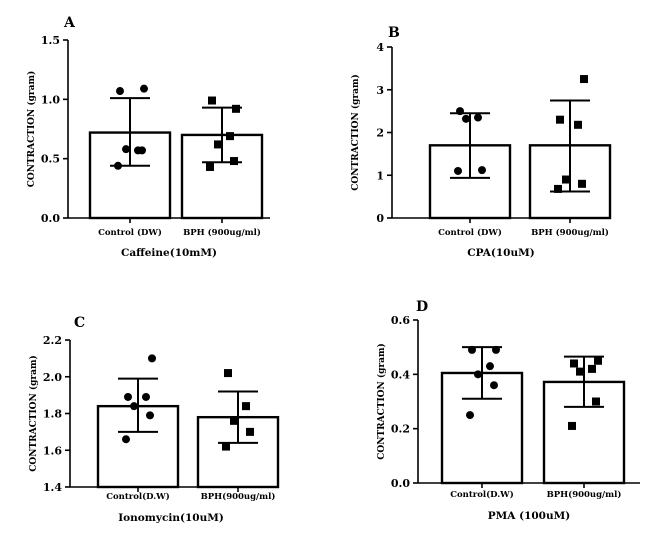 The image size is (672, 539). What do you see at coordinates (400, 429) in the screenshot?
I see `y-tick-label: 0.2` at bounding box center [400, 429].